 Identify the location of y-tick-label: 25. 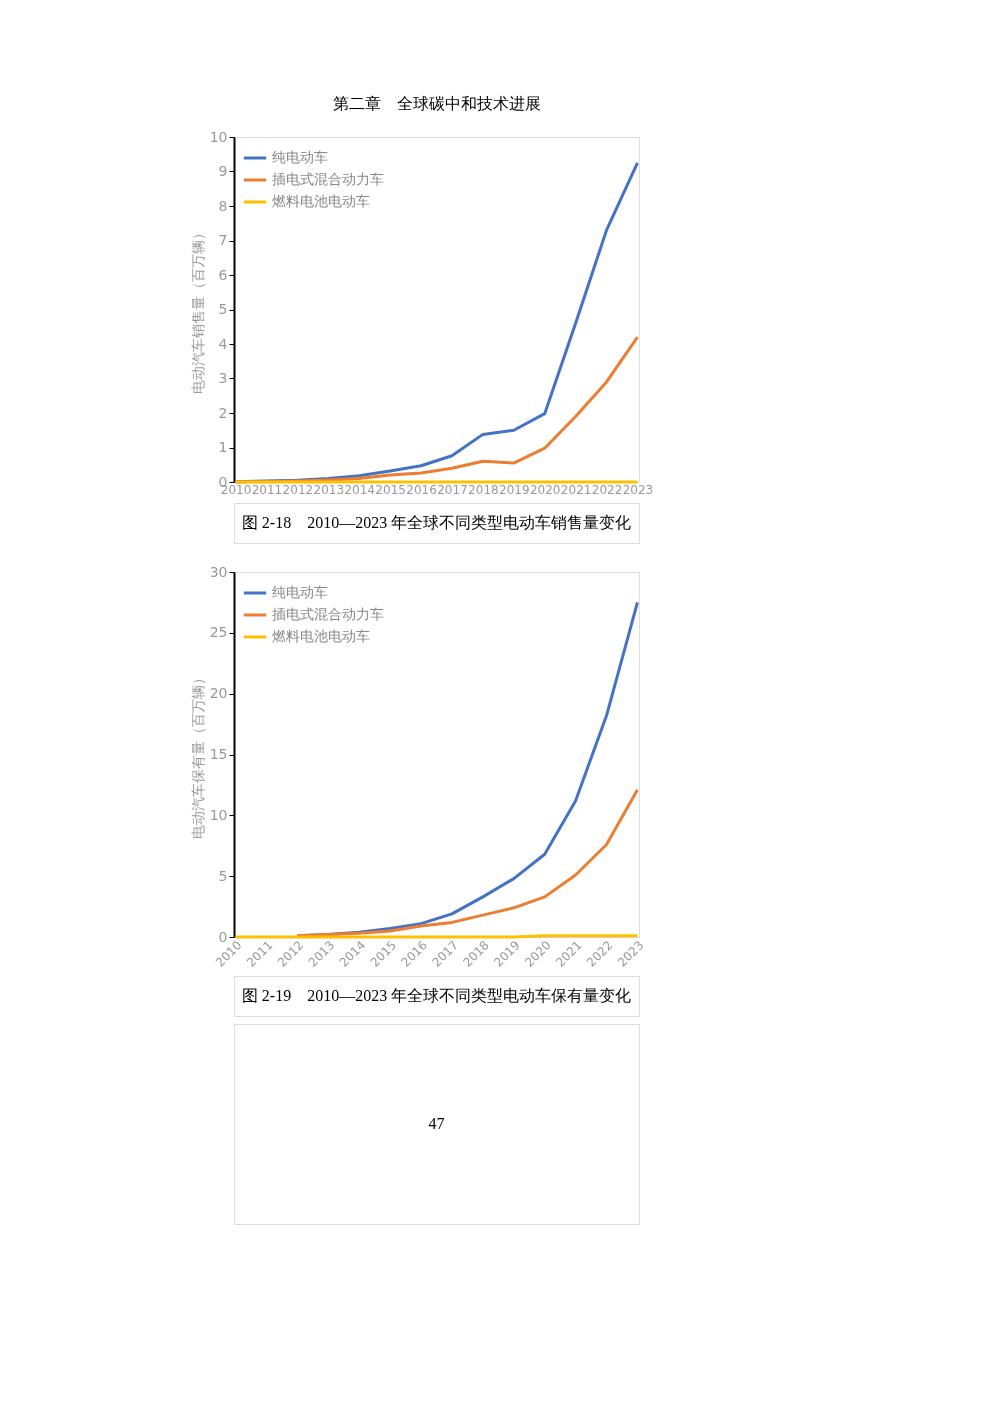
(218, 632).